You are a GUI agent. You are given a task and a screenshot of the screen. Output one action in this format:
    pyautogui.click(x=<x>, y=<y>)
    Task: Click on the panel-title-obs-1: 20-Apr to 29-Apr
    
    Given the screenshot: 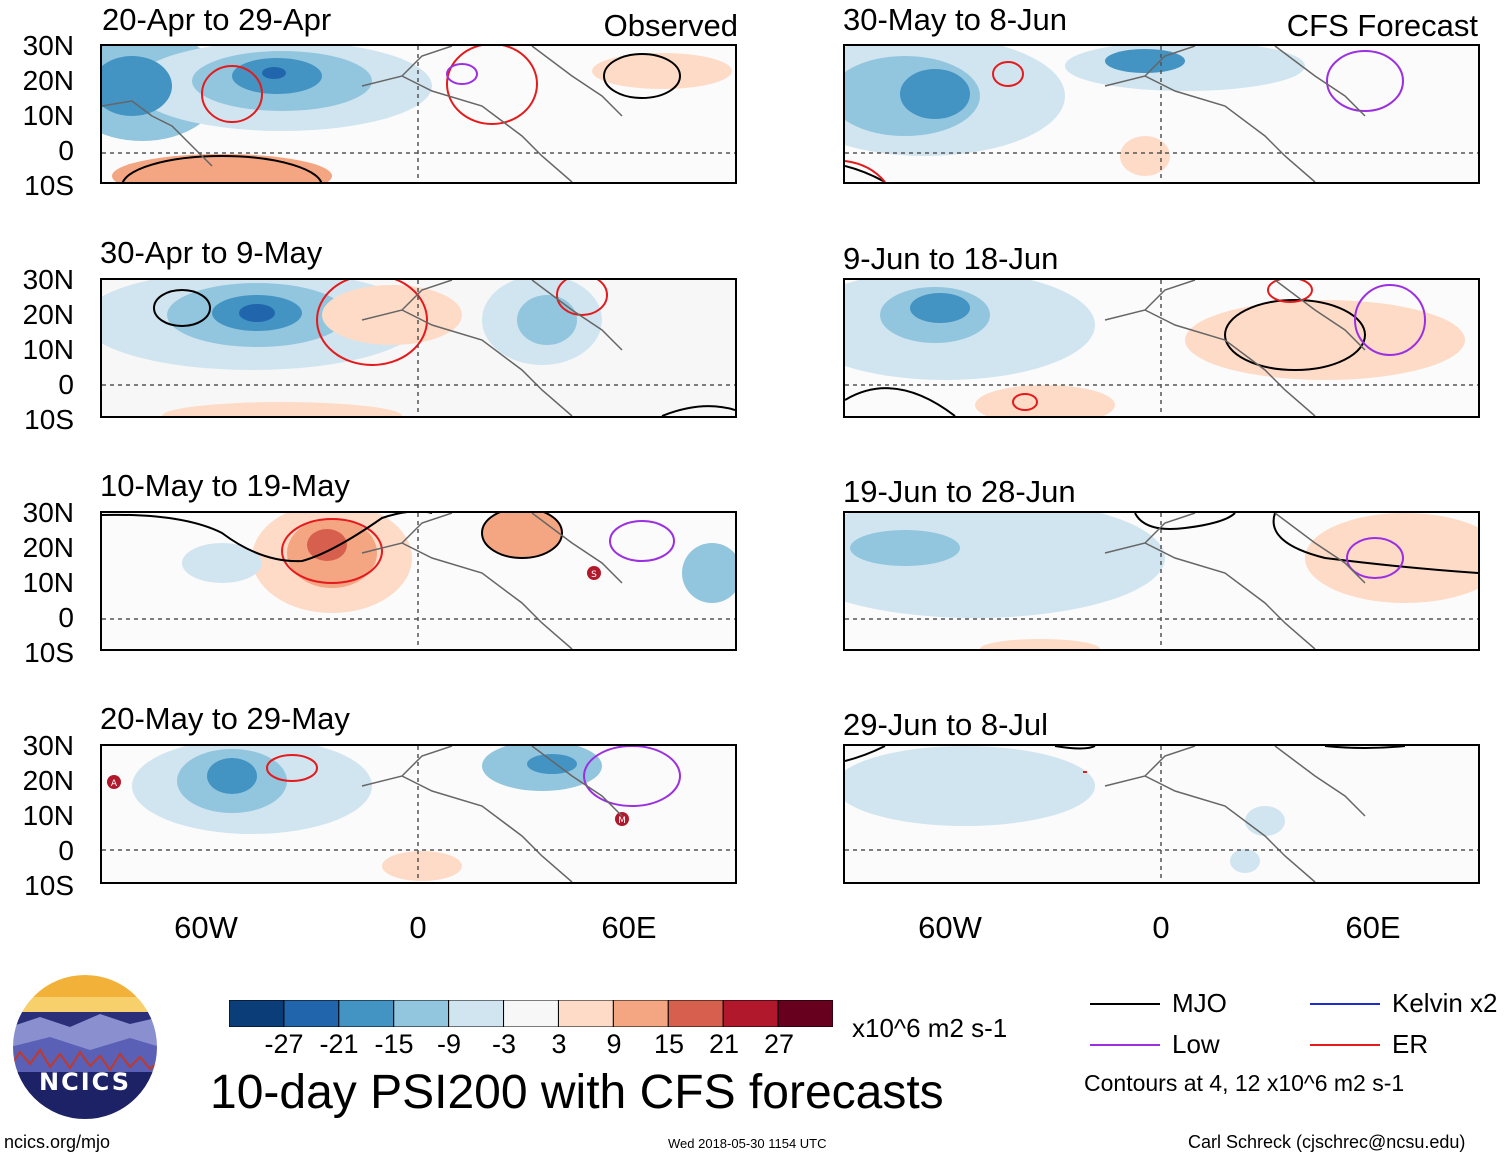 What is the action you would take?
    pyautogui.click(x=217, y=19)
    